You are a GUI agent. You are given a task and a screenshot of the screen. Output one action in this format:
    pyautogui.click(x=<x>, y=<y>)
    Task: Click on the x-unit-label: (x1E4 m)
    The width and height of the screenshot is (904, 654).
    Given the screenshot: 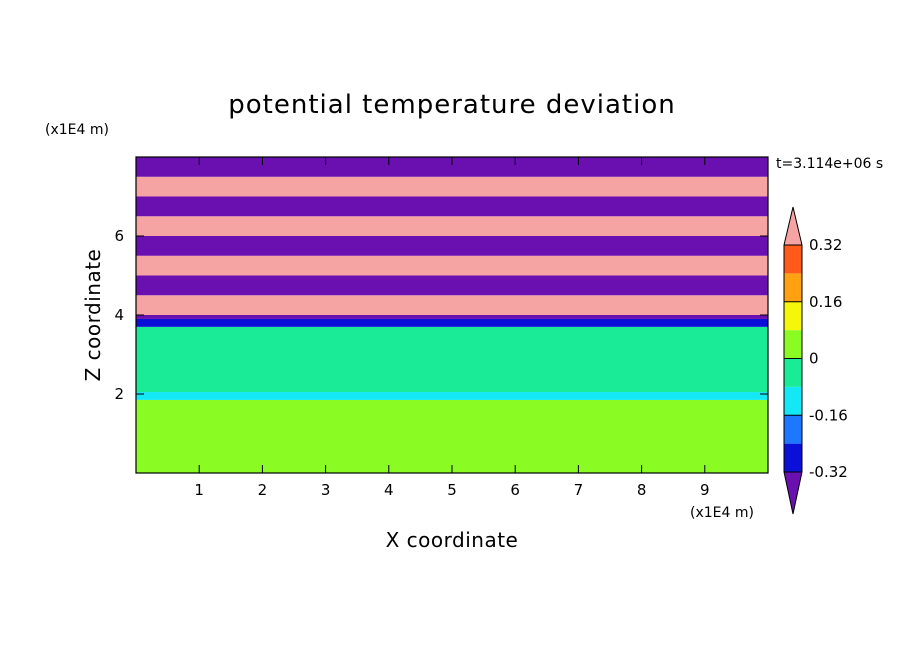 What is the action you would take?
    pyautogui.click(x=722, y=513)
    